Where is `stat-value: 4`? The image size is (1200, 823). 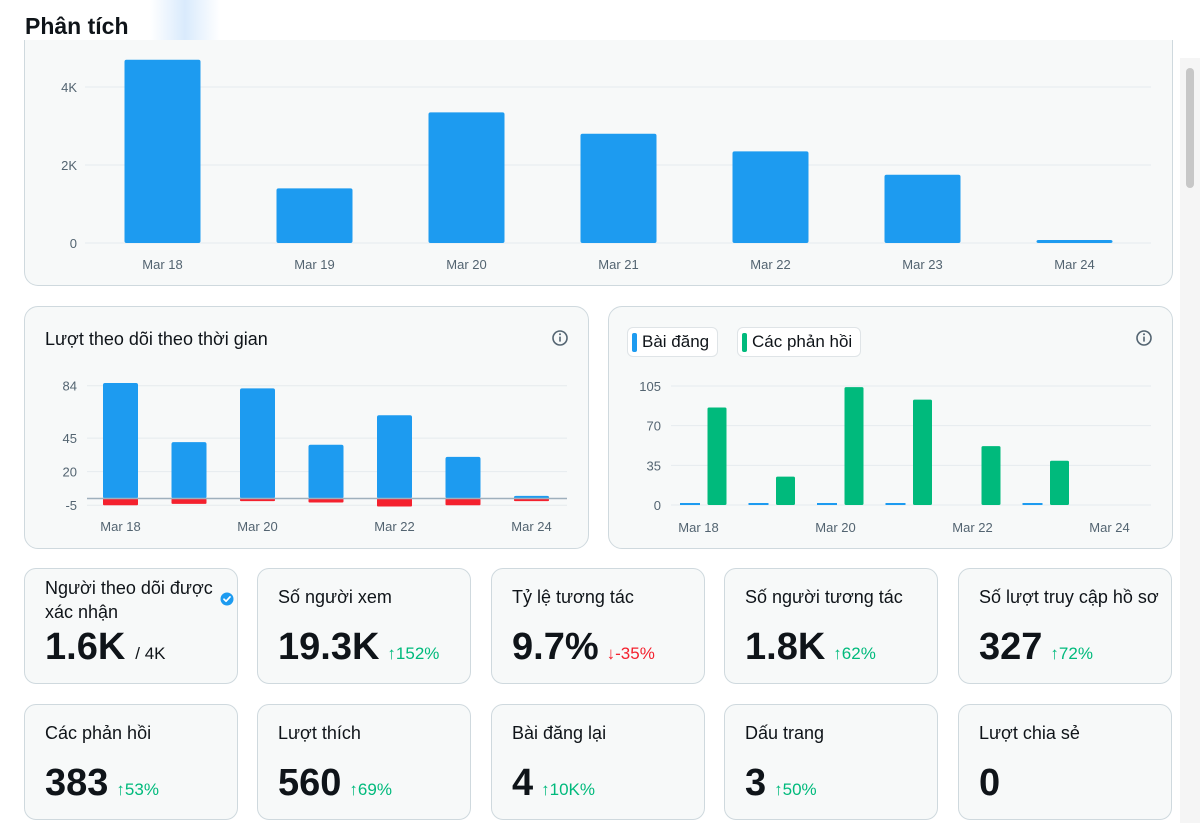 stat-value: 4 is located at coordinates (523, 783).